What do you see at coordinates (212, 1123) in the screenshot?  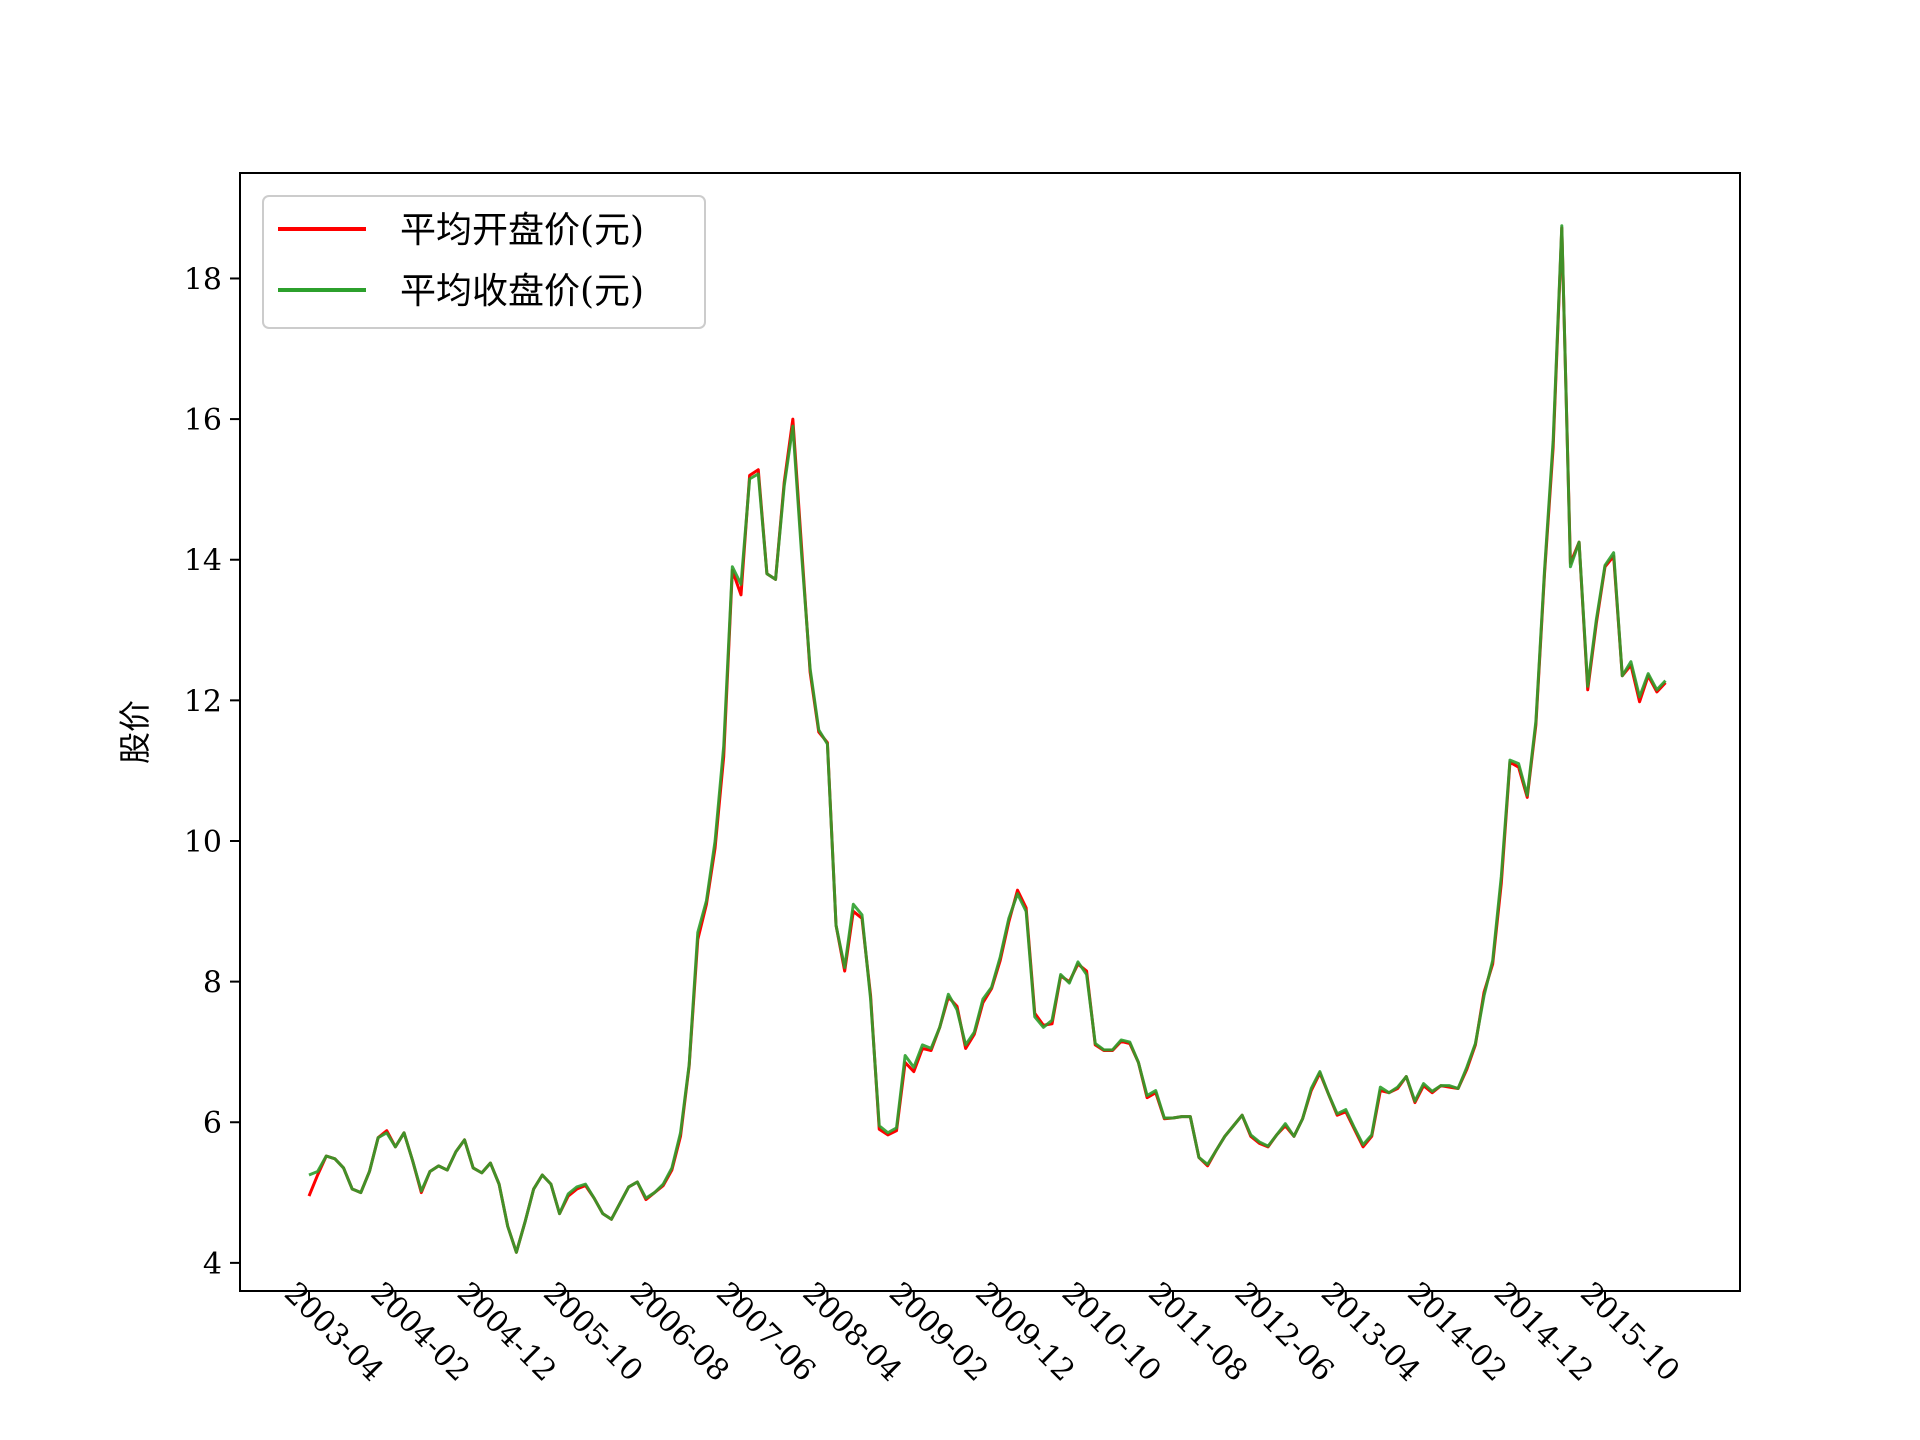 I see `y-tick-label: 6` at bounding box center [212, 1123].